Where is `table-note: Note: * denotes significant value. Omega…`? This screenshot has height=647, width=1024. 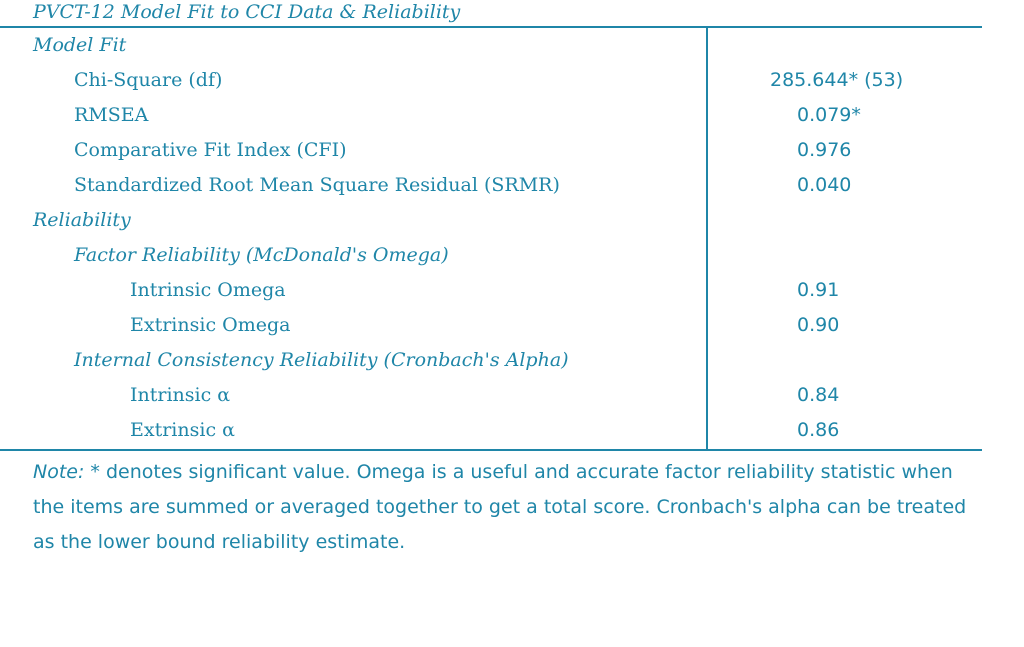
table-note: Note: * denotes significant value. Omega… is located at coordinates (505, 507).